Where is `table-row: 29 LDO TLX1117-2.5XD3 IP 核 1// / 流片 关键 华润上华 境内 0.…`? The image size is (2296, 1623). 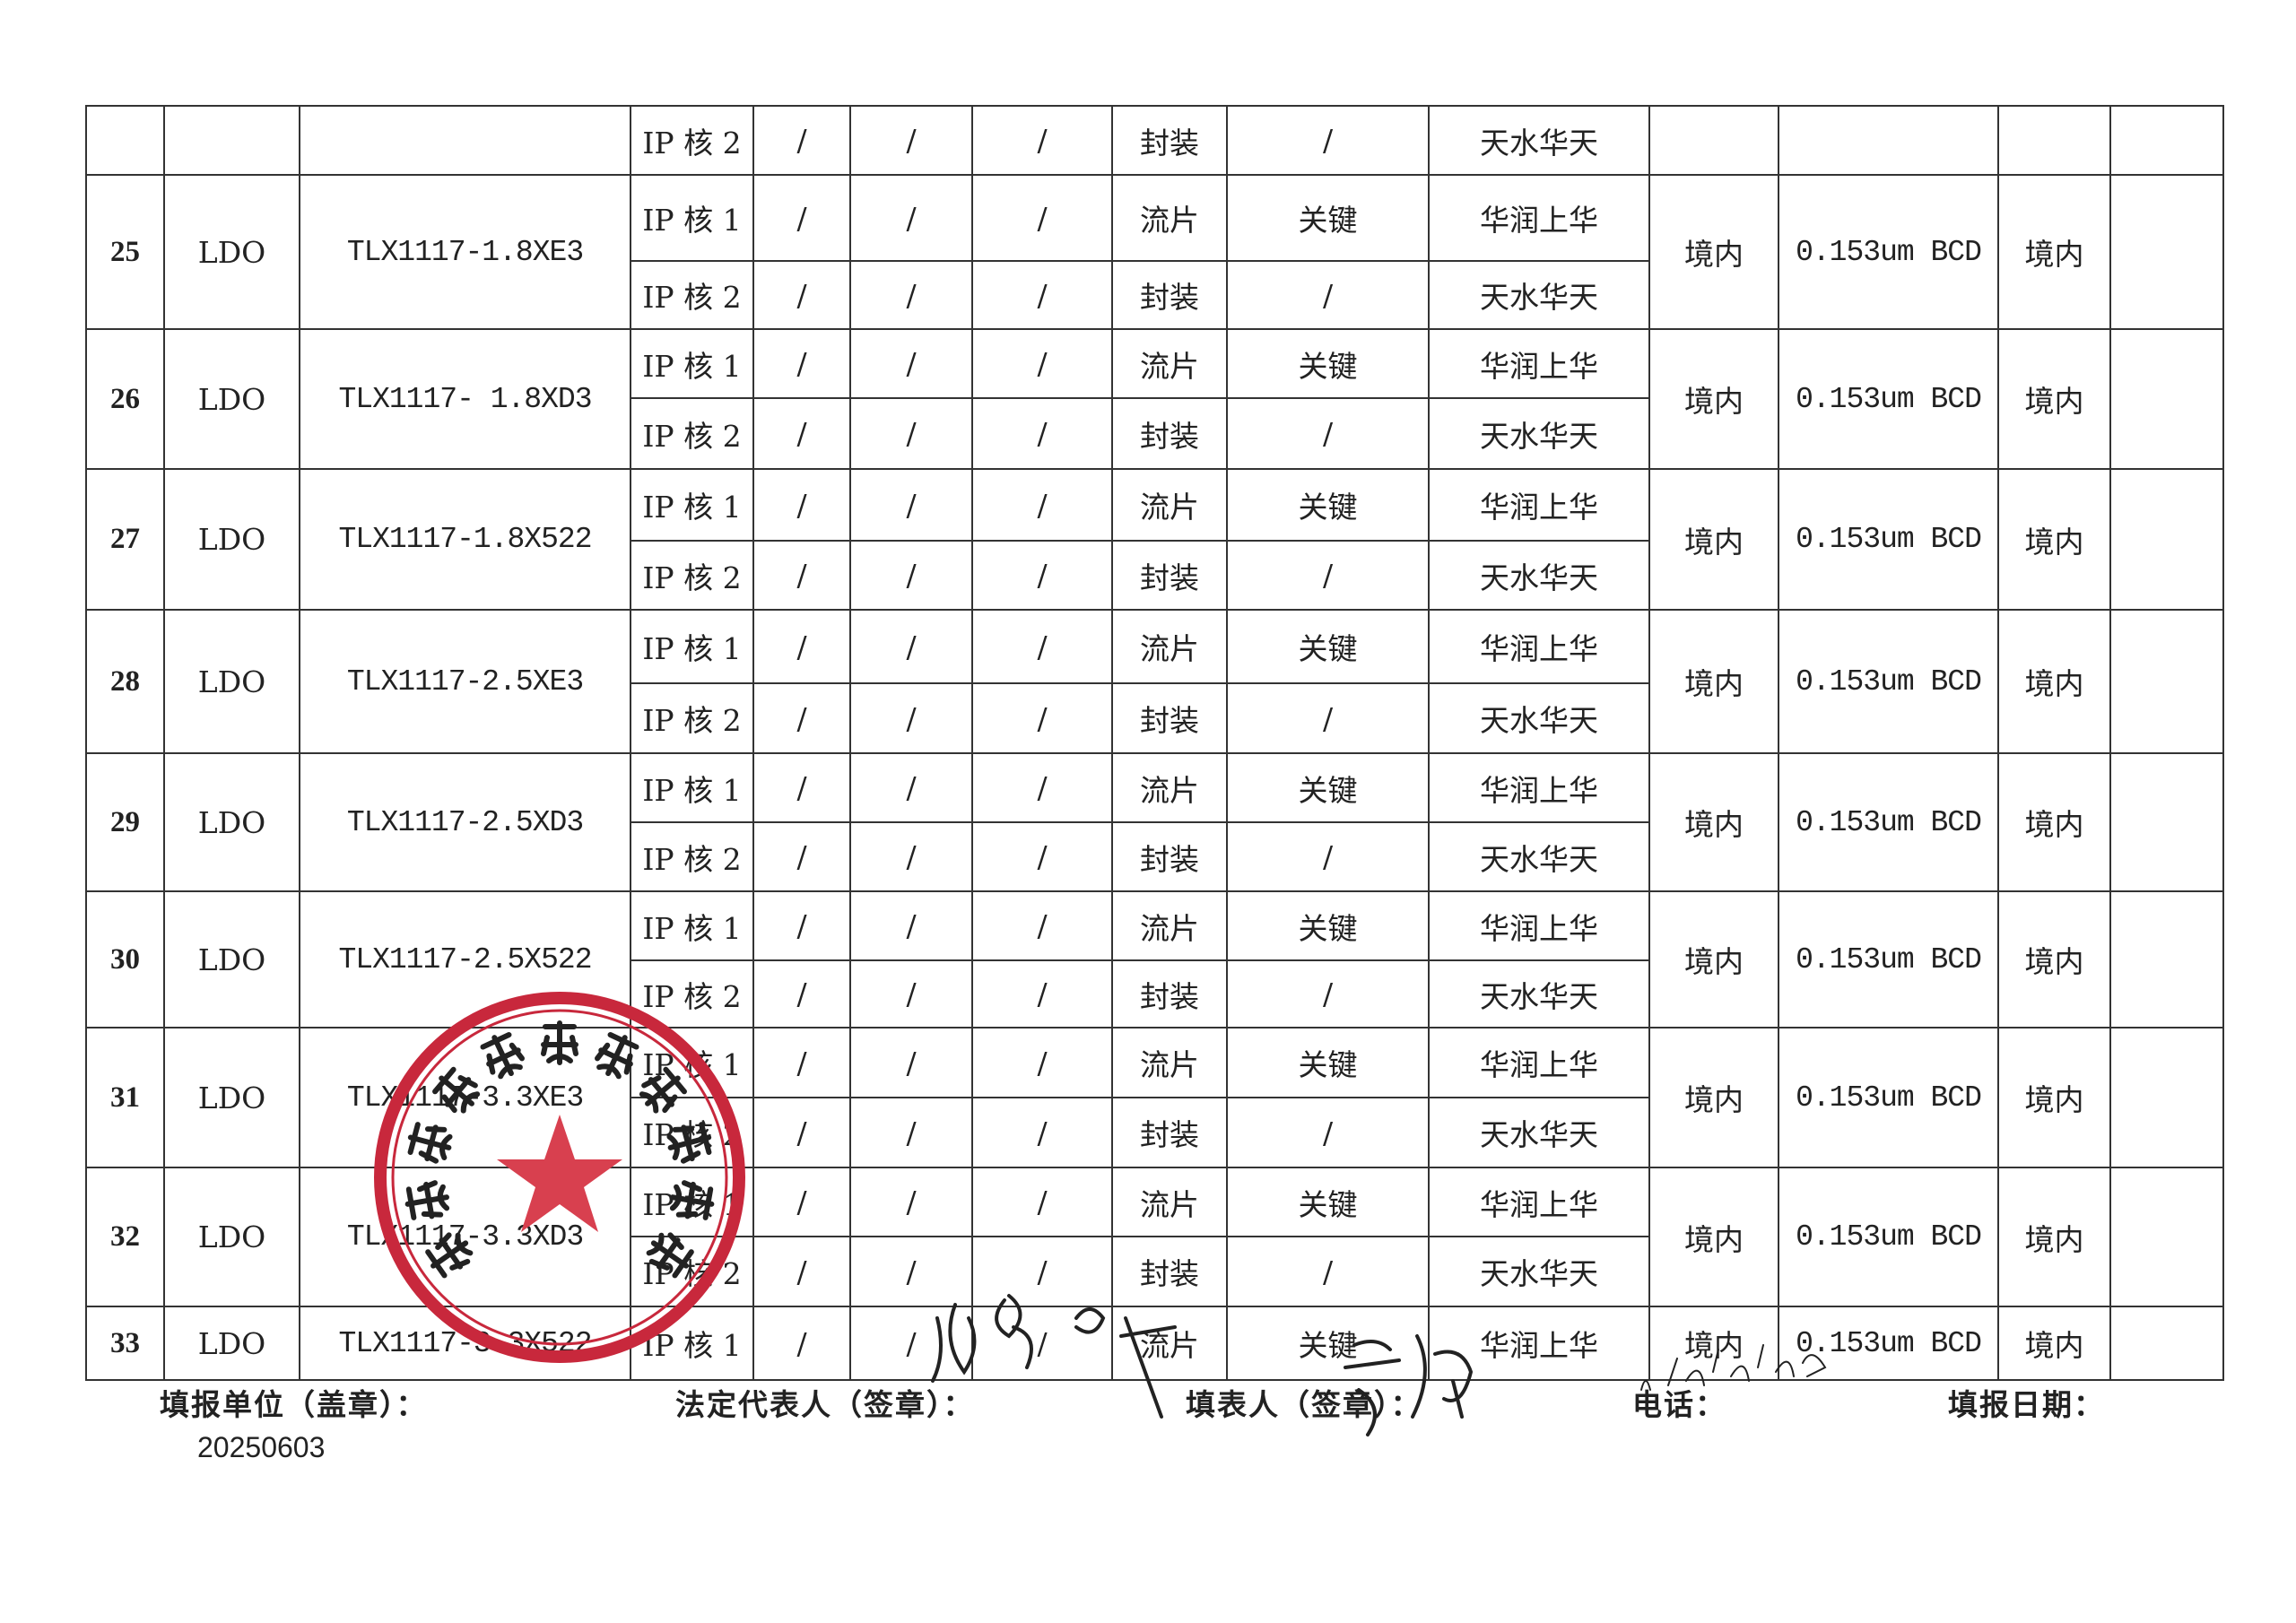 table-row: 29 LDO TLX1117-2.5XD3 IP 核 1// / 流片 关键 华润上华 境内 0.… is located at coordinates (1154, 822).